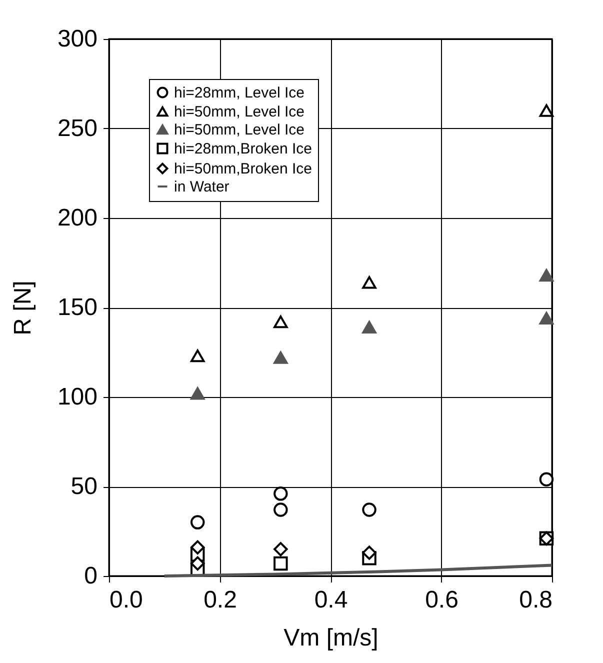 The height and width of the screenshot is (663, 603). I want to click on legend-label: in Water, so click(202, 187).